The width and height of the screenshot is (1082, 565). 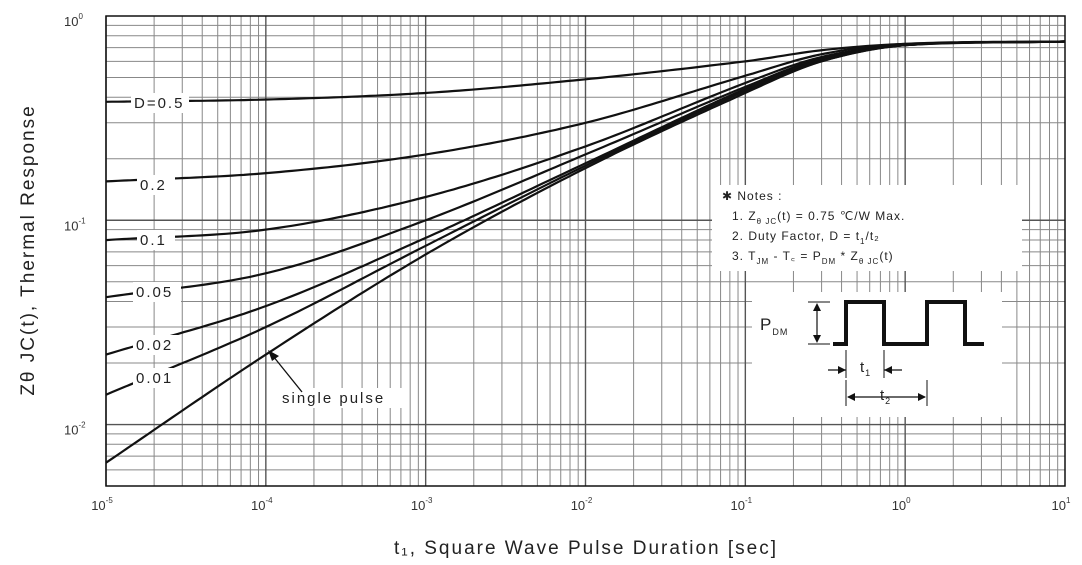 I want to click on x-tick-label: 10⁻⁴, so click(x=262, y=504).